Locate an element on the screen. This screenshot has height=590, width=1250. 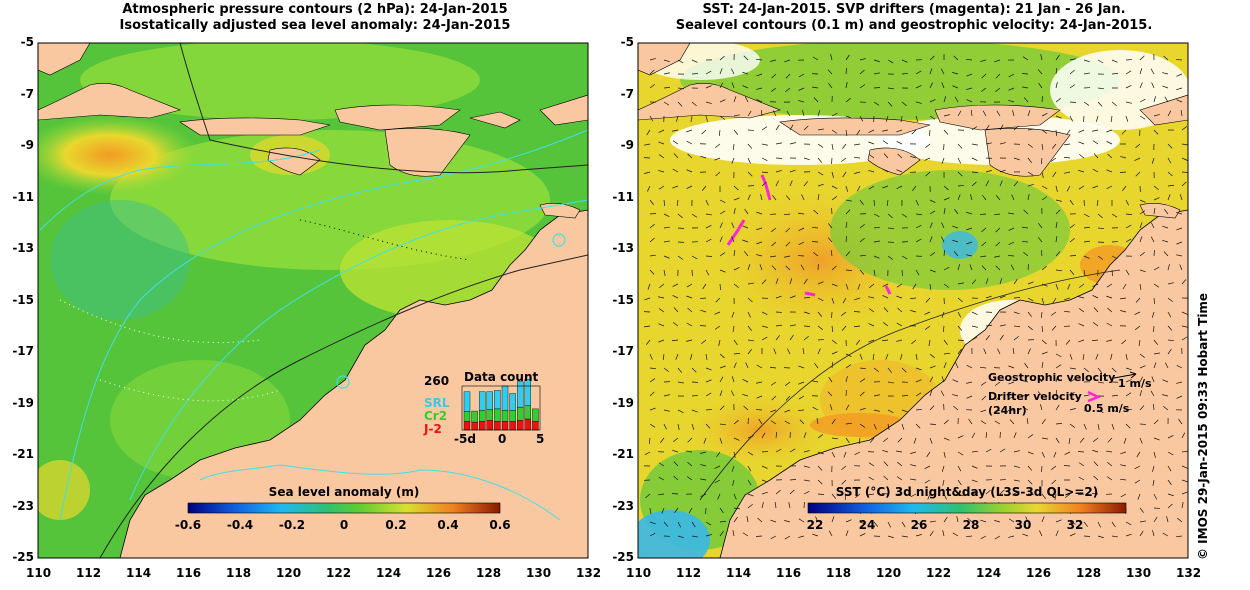
lon-tick-label: 126 is located at coordinates (439, 573).